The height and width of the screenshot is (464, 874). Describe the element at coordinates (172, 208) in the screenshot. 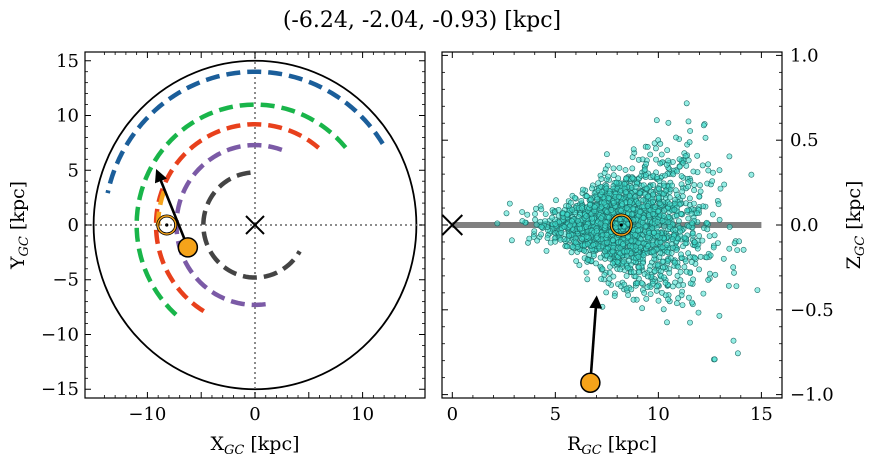

I see `velocity-arrow` at that location.